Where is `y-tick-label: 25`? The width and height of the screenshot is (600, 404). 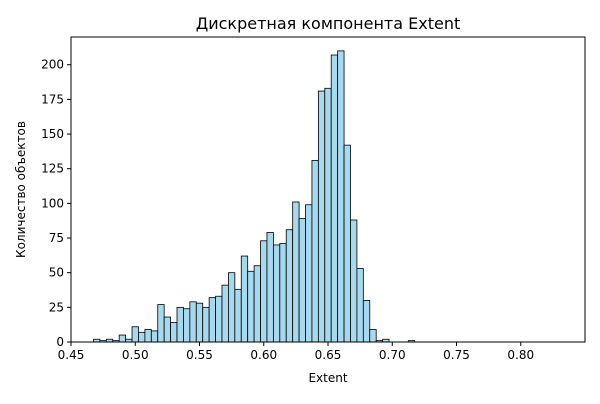 y-tick-label: 25 is located at coordinates (56, 307).